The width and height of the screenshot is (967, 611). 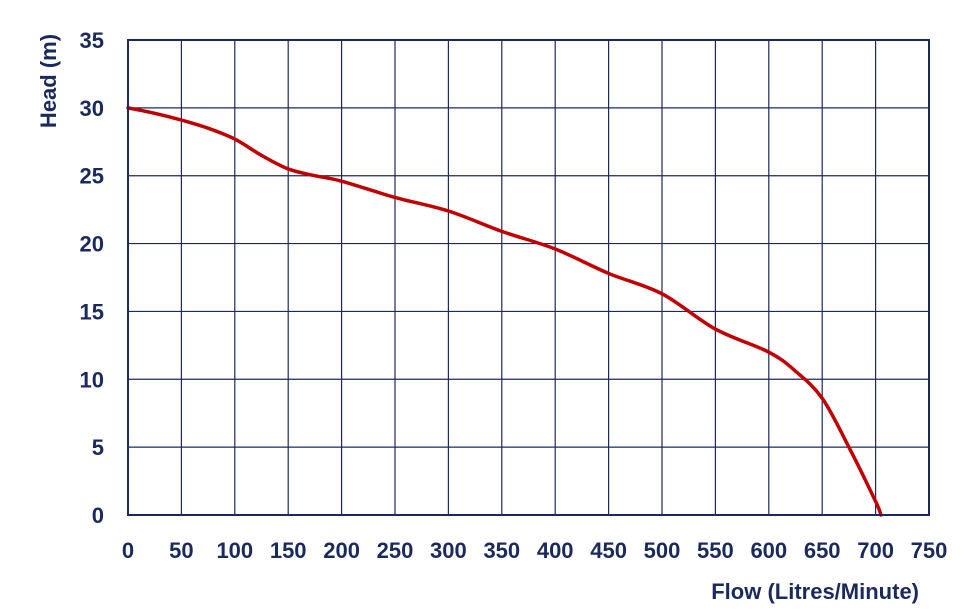 What do you see at coordinates (875, 550) in the screenshot?
I see `x-tick-label: 700` at bounding box center [875, 550].